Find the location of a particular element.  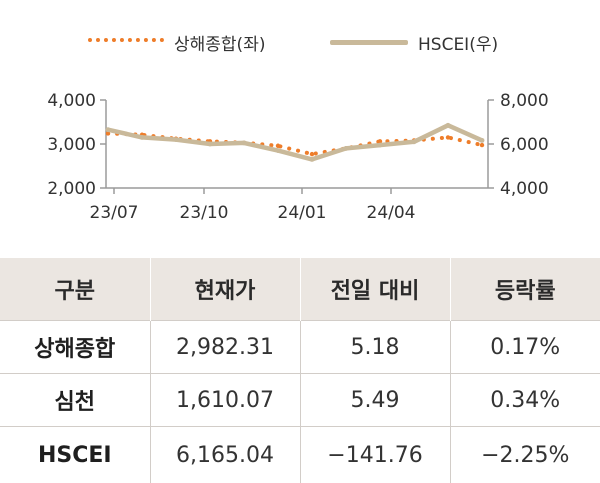

right-tick-label: 4,000 is located at coordinates (524, 189).